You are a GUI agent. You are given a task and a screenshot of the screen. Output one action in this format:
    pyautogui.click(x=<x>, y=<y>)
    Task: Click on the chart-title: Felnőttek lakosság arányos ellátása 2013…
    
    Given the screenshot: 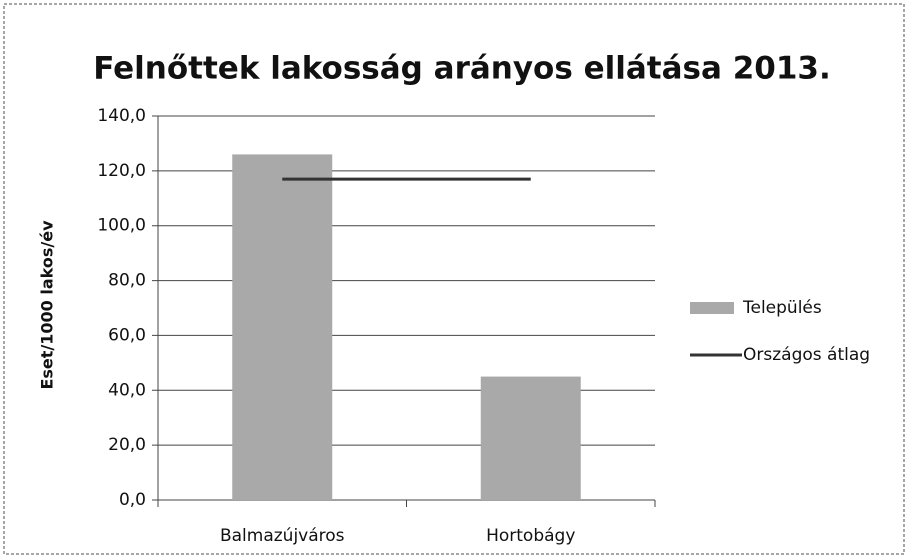 What is the action you would take?
    pyautogui.click(x=462, y=69)
    